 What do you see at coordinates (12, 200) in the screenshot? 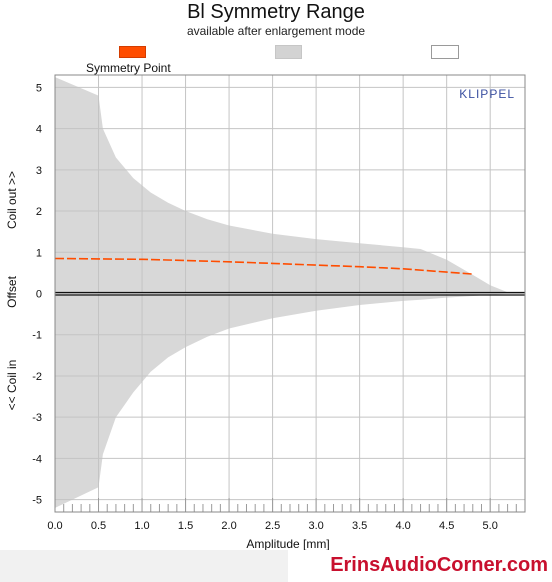
I see `y-axis-label-part: Coil out >>` at bounding box center [12, 200].